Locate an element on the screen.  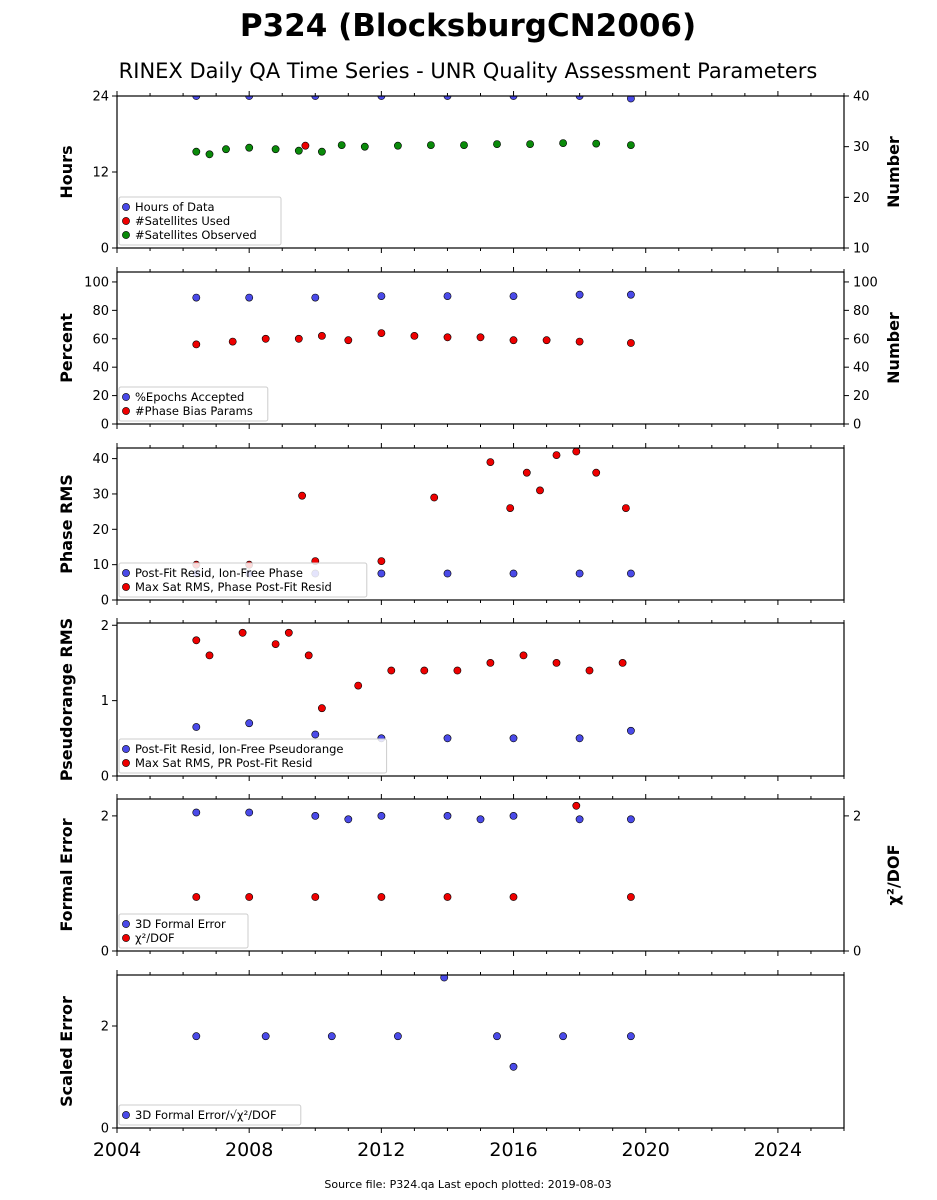
y-axis-label: Hours is located at coordinates (66, 171).